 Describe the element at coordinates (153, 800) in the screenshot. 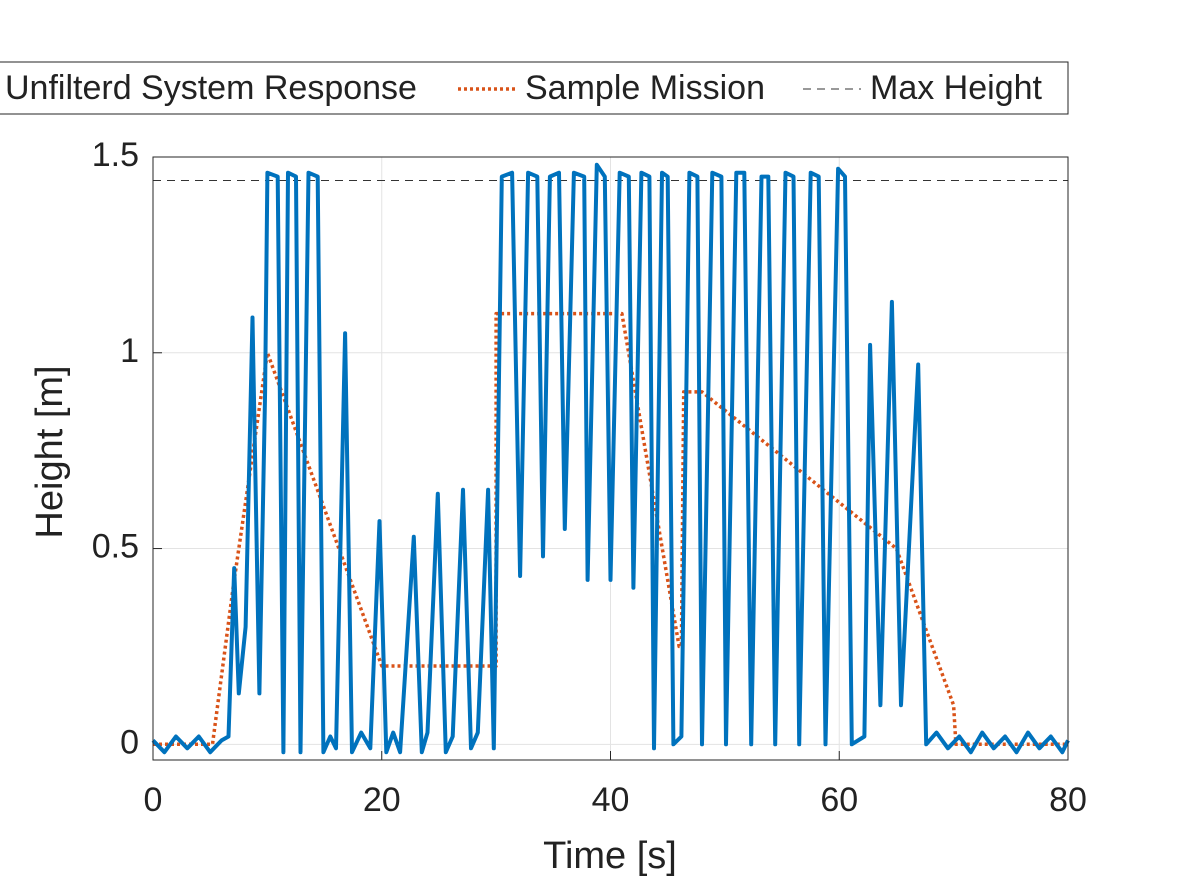

I see `x-tick-label: 0` at that location.